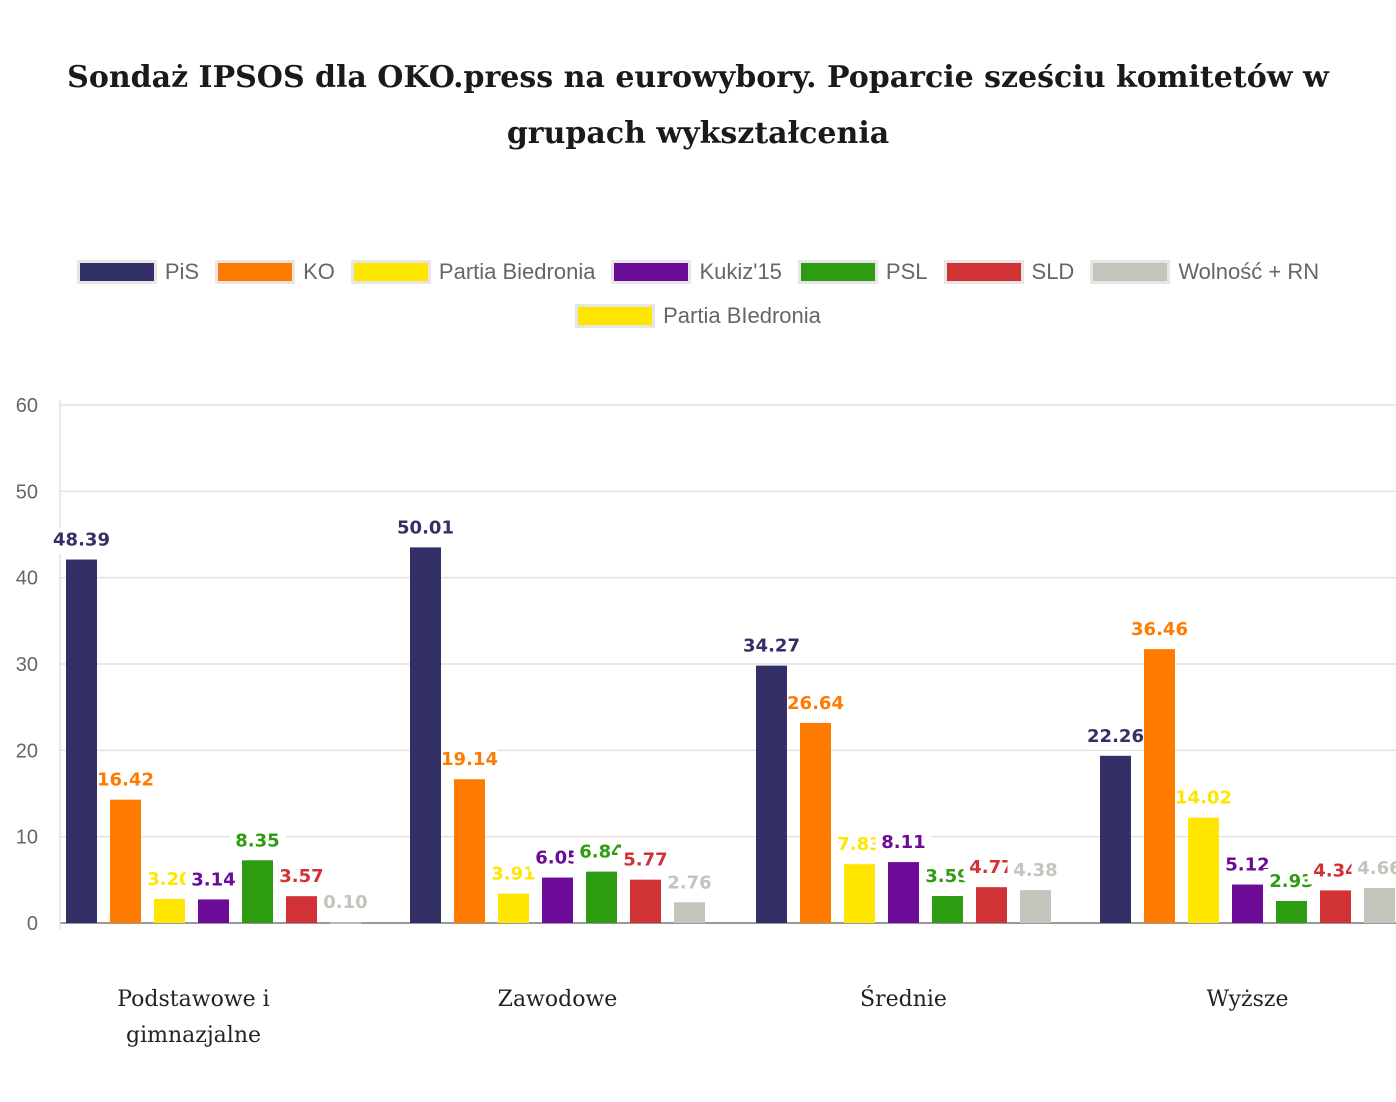  I want to click on data-label: 48.39, so click(81, 540).